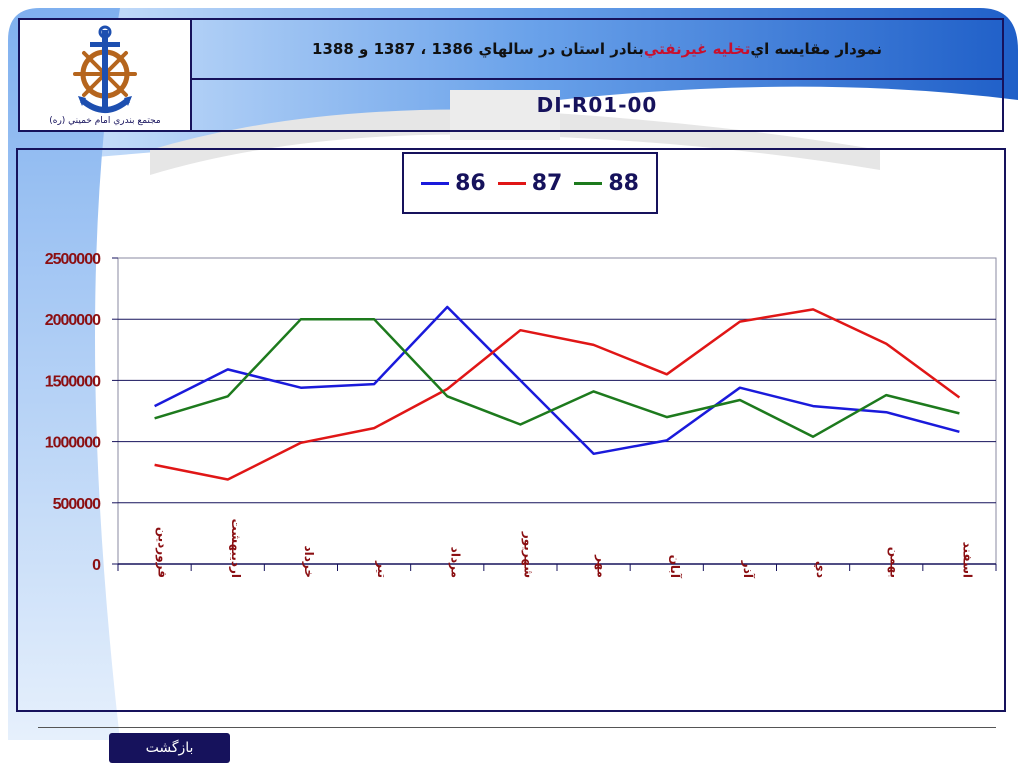 The image size is (1024, 768). Describe the element at coordinates (606, 183) in the screenshot. I see `legend-item-88: 88` at that location.